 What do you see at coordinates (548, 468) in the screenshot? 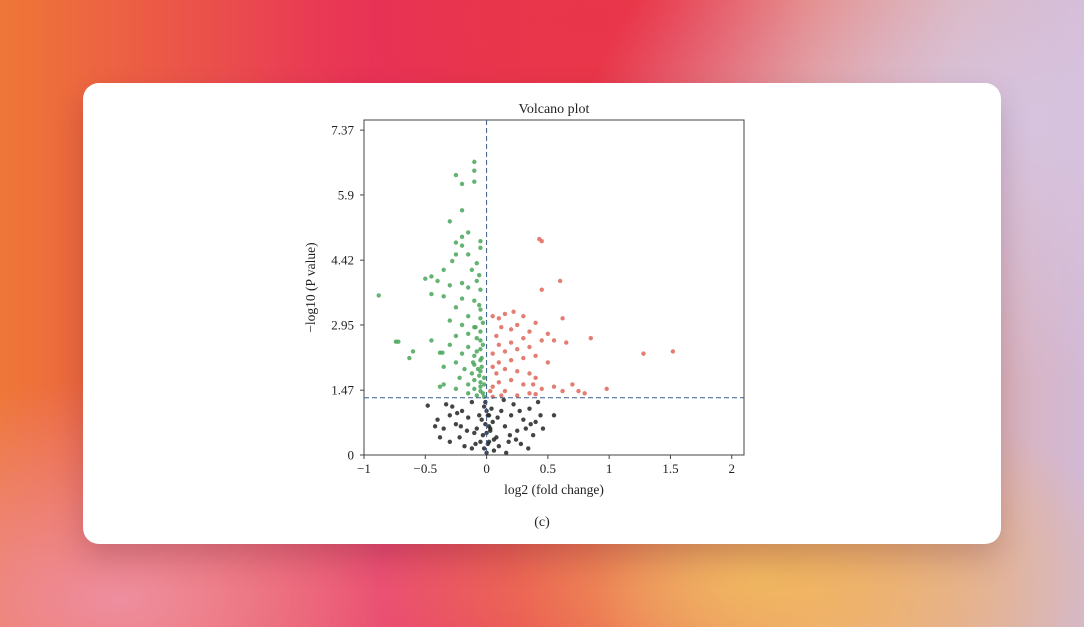
I see `x-tick-label: 0.5` at bounding box center [548, 468].